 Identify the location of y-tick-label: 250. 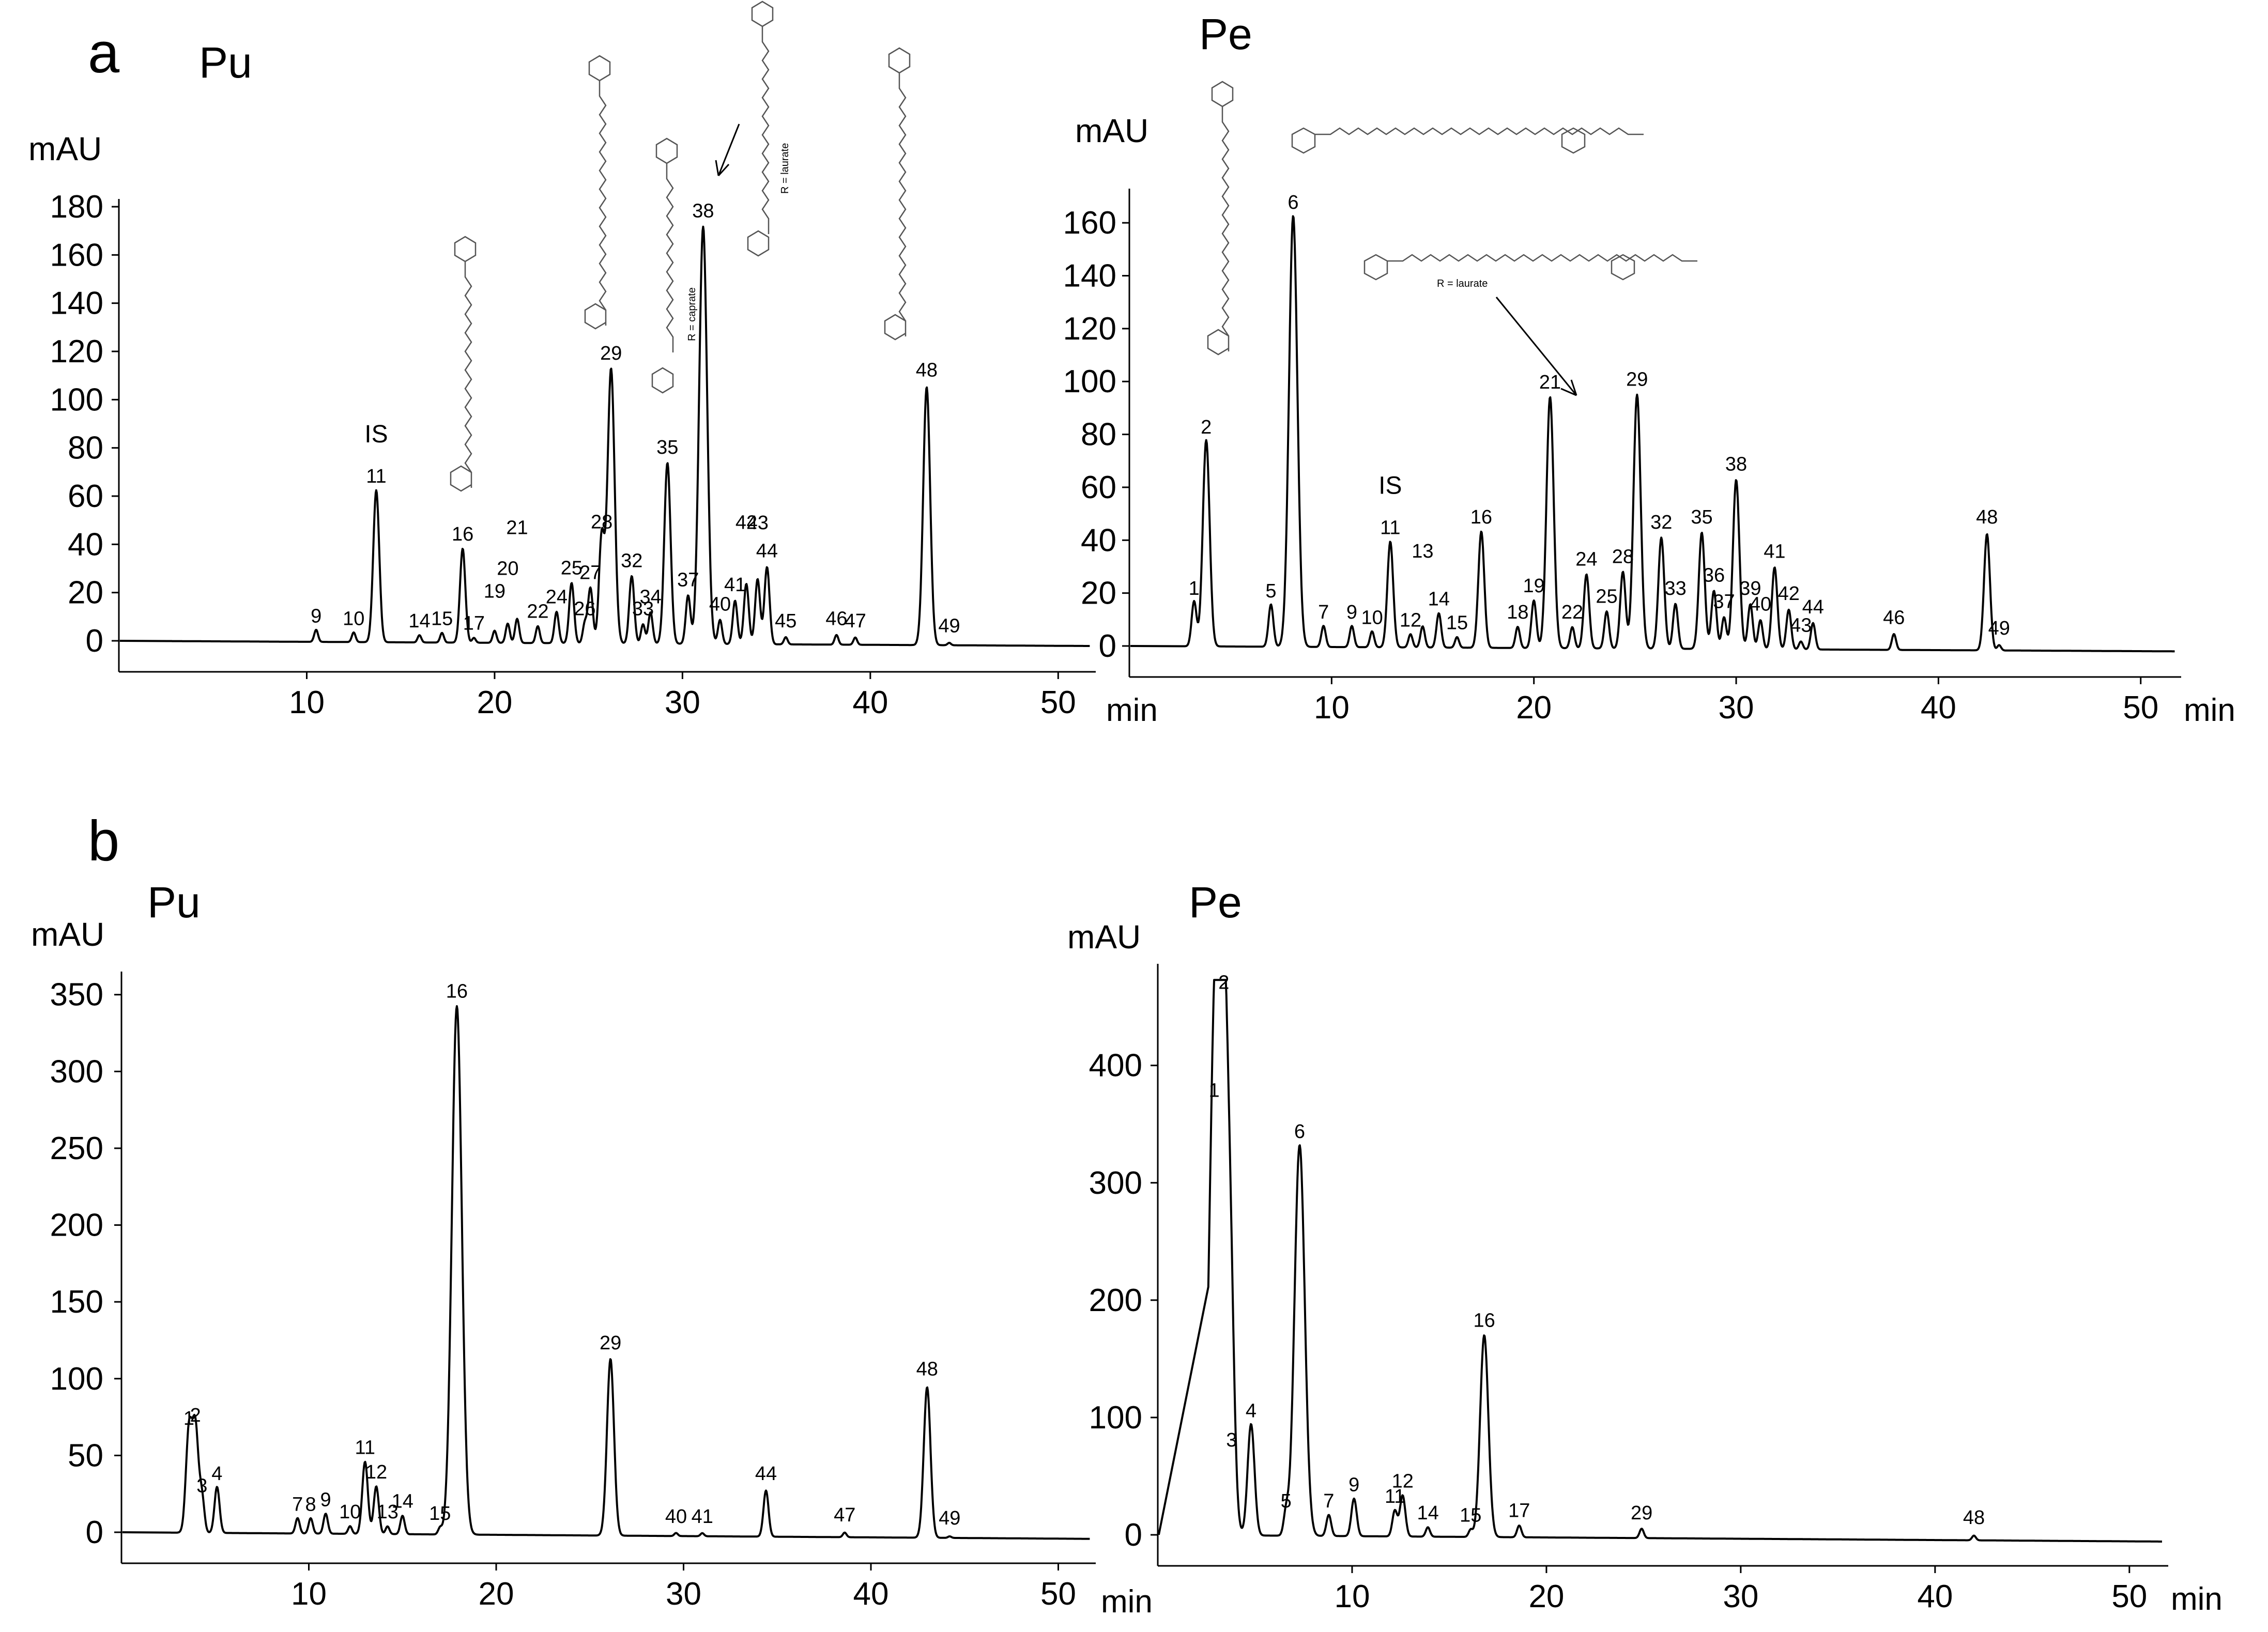
(76, 1149).